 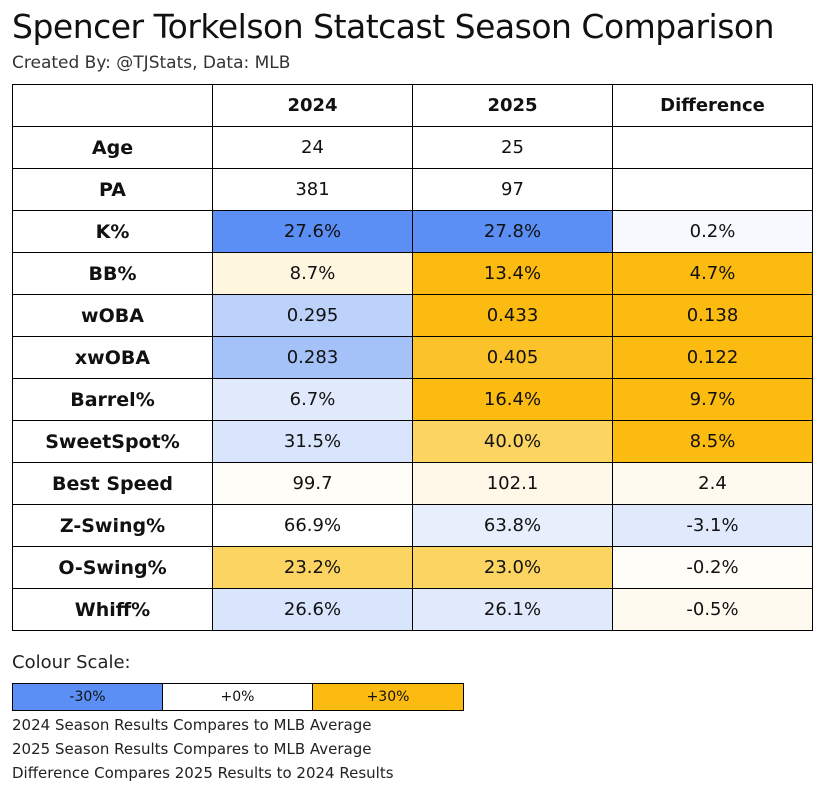 I want to click on value-cell: 0.122, so click(x=712, y=357).